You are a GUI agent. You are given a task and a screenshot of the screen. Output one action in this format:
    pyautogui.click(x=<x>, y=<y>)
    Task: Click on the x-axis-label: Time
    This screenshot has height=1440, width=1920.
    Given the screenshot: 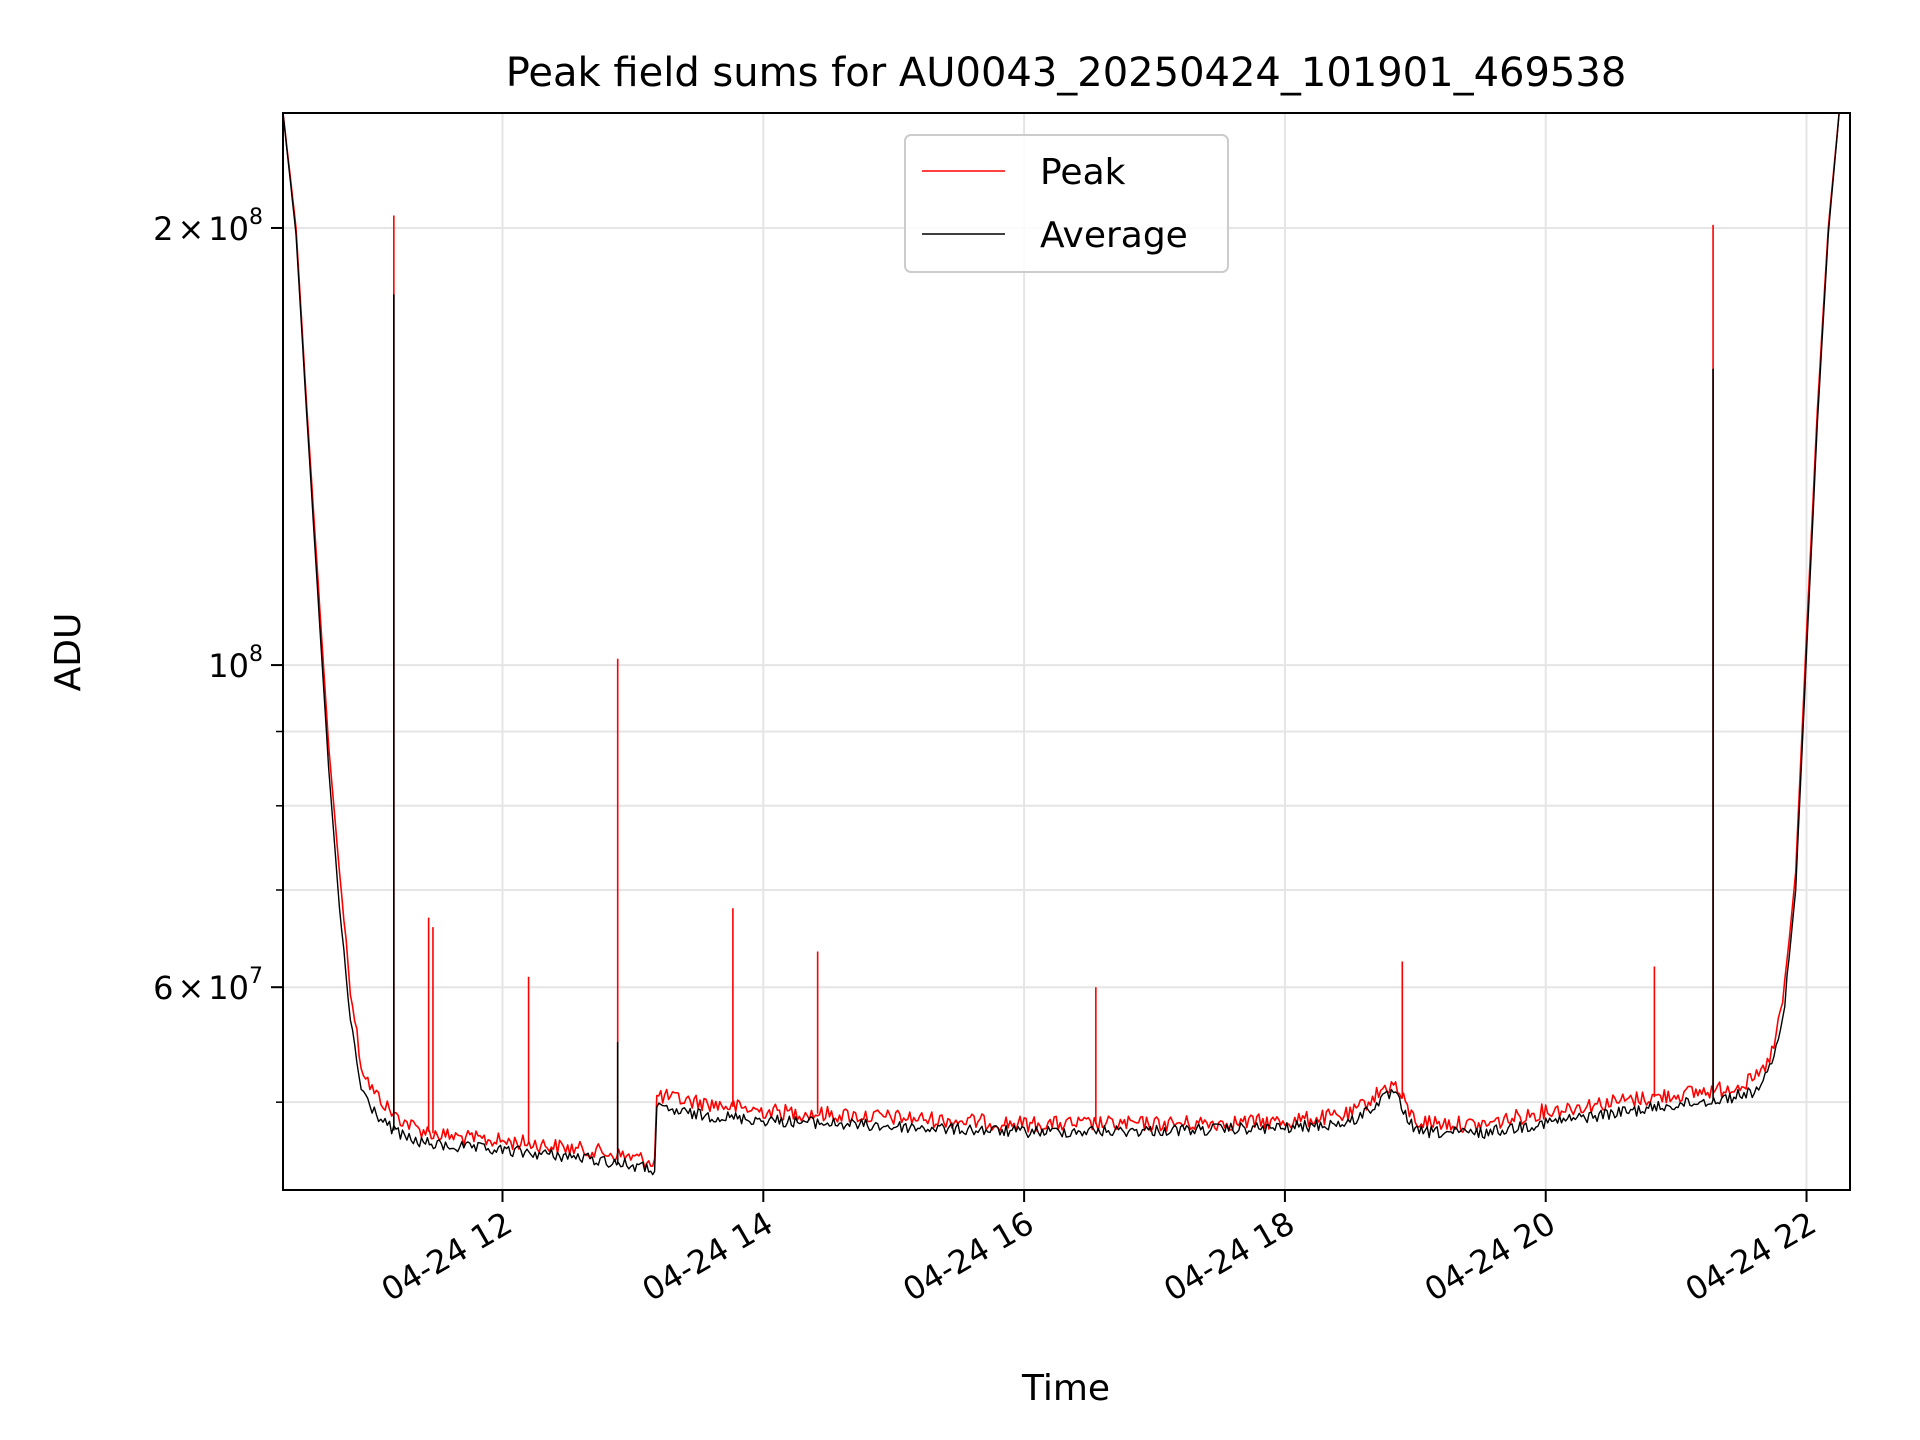 What is the action you would take?
    pyautogui.click(x=1065, y=1388)
    